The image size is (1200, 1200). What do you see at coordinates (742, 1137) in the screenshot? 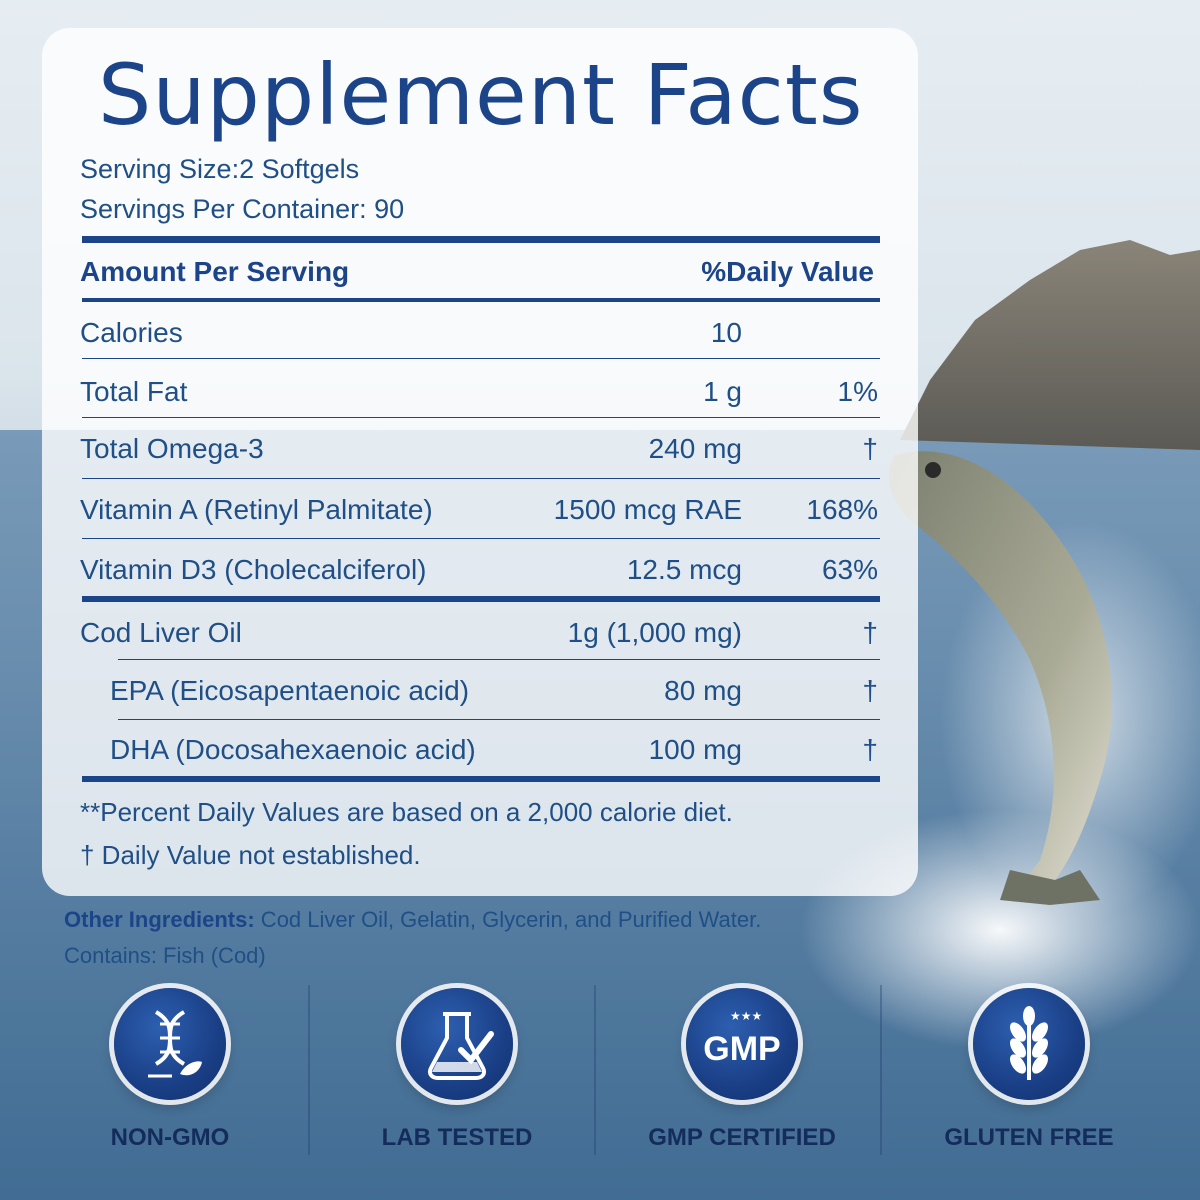
I see `badge-label: GMP CERTIFIED` at bounding box center [742, 1137].